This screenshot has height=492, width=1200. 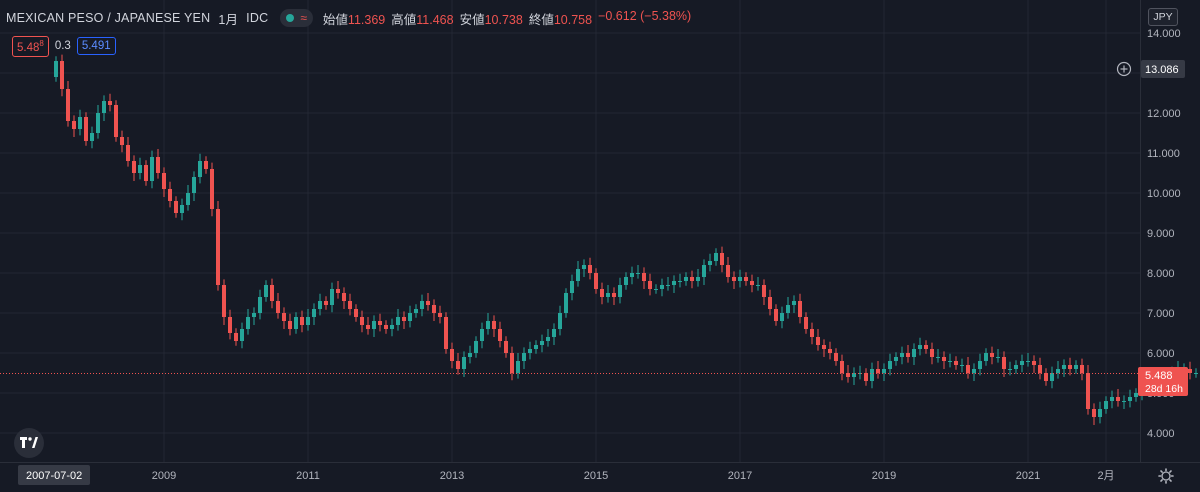 What do you see at coordinates (1166, 476) in the screenshot?
I see `gear-icon` at bounding box center [1166, 476].